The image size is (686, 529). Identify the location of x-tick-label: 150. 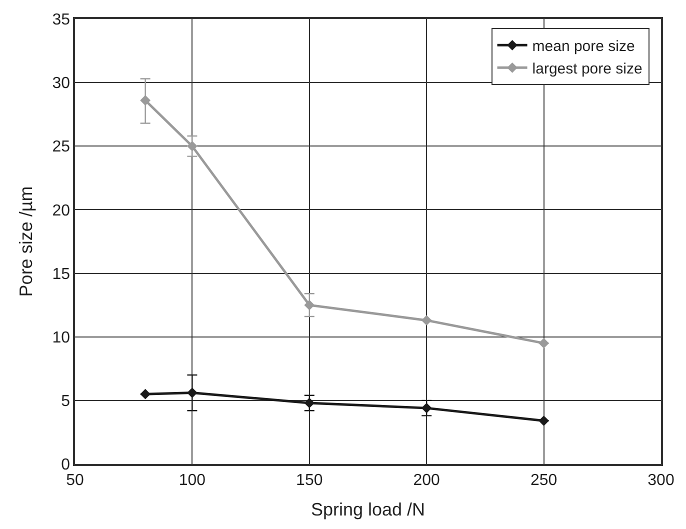
(309, 480).